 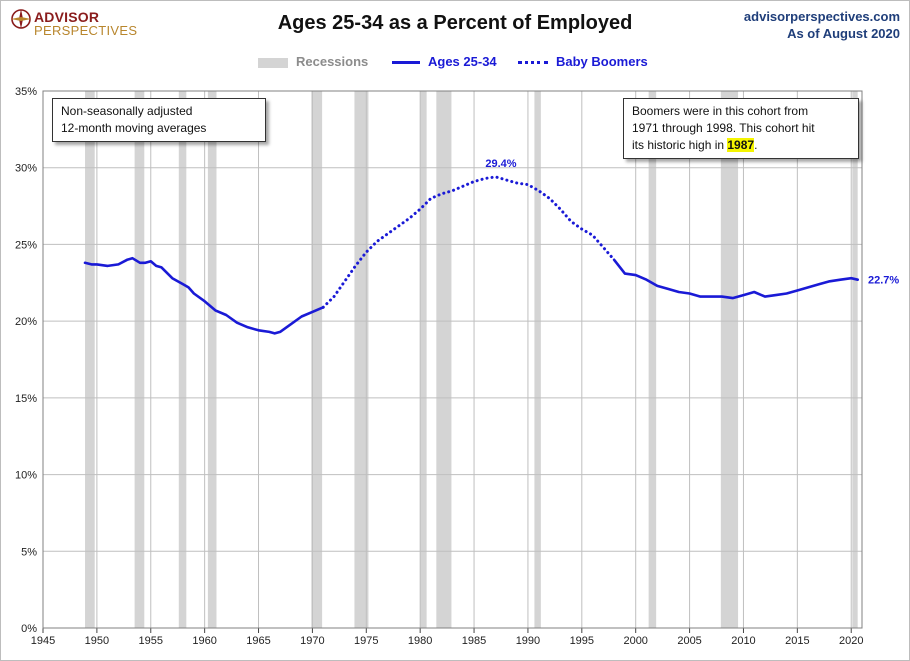 I want to click on legend-recessions: Recessions, so click(x=313, y=61).